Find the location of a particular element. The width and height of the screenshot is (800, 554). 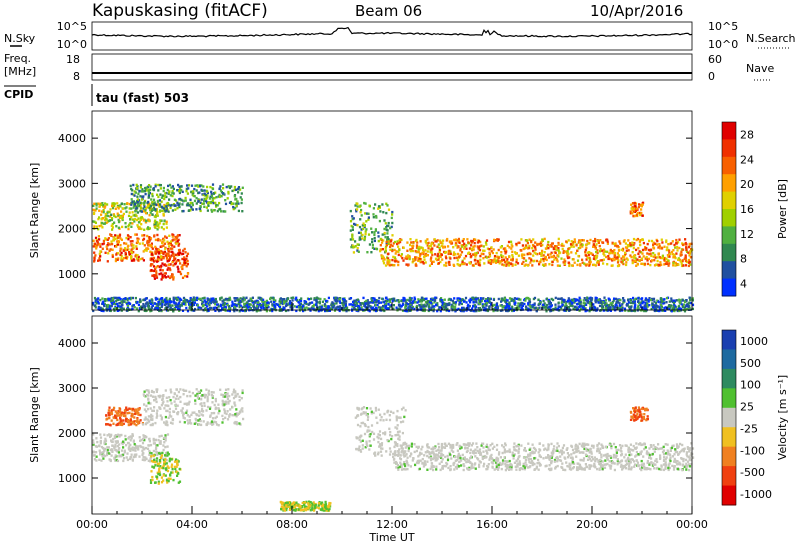

nsky-tick-top: 10^5 is located at coordinates (72, 26).